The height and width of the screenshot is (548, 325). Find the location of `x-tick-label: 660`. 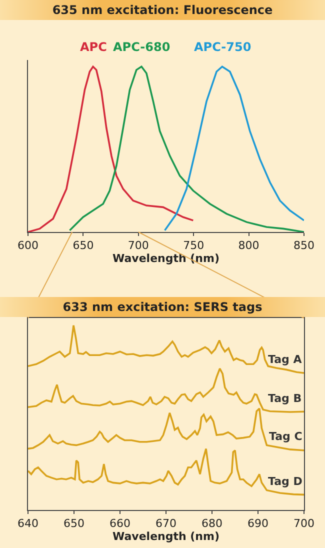

x-tick-label: 660 is located at coordinates (120, 523).